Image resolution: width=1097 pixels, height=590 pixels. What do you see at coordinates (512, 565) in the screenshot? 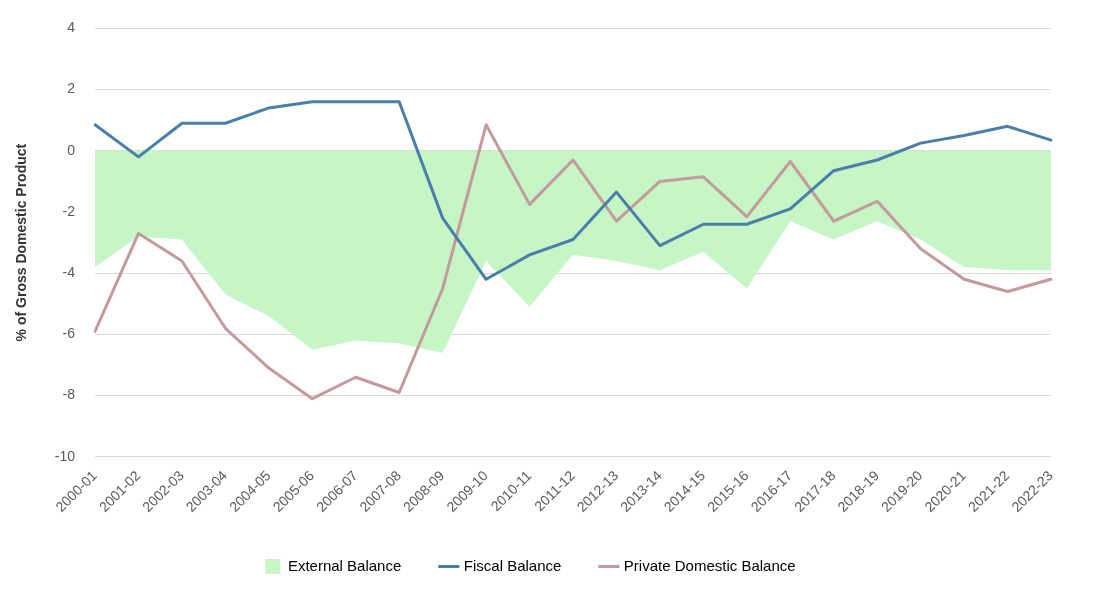
I see `legend-label: Fiscal Balance` at bounding box center [512, 565].